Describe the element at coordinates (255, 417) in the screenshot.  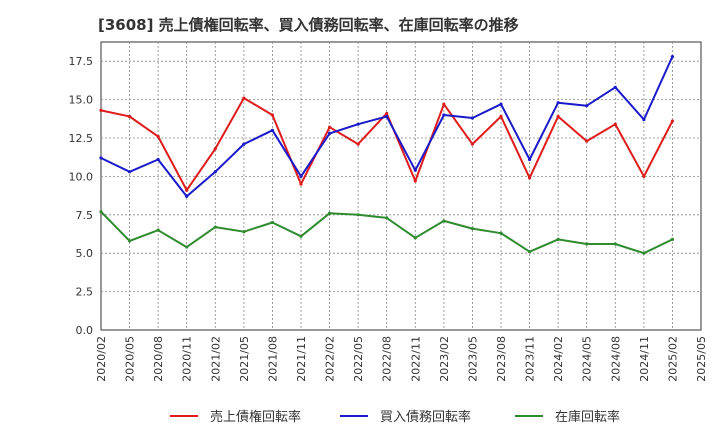
I see `legend-label-1: 売上債権回転率` at that location.